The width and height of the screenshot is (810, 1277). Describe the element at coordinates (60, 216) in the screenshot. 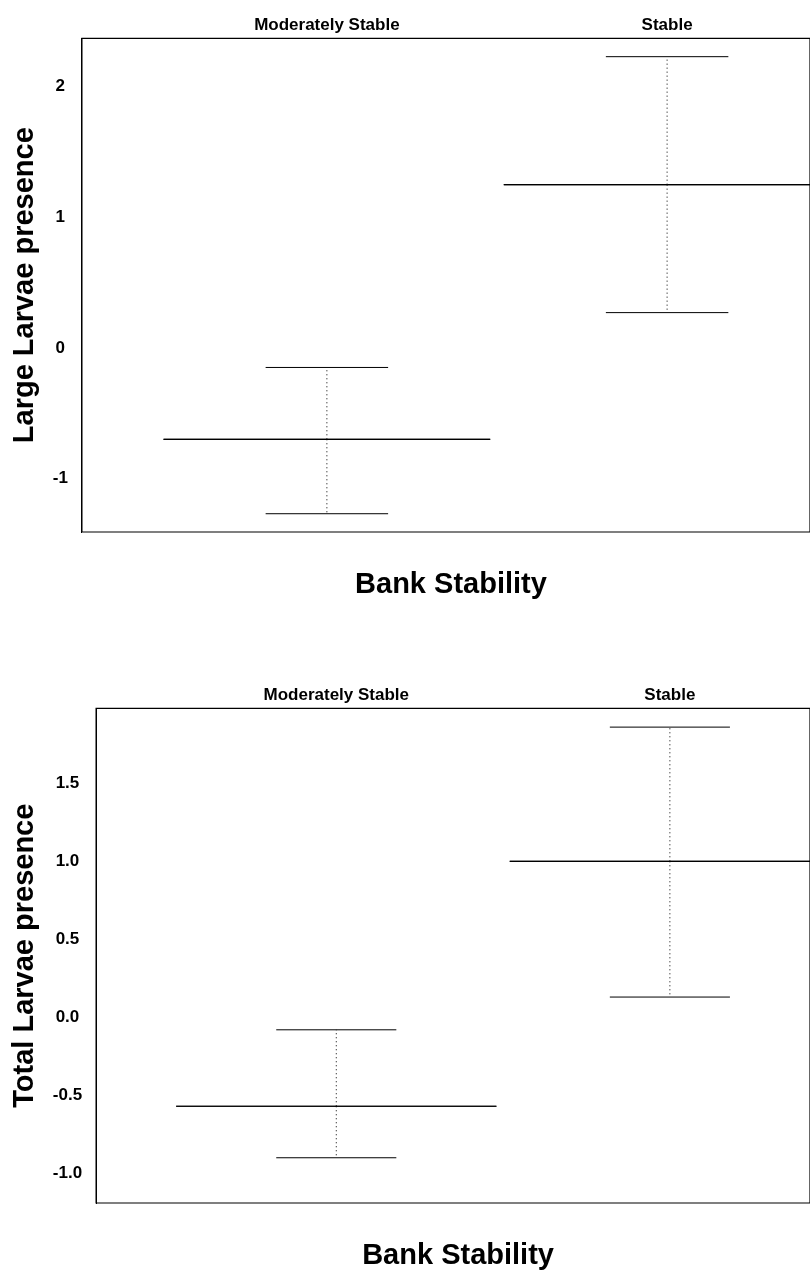

I see `y-tick-label: 1` at that location.